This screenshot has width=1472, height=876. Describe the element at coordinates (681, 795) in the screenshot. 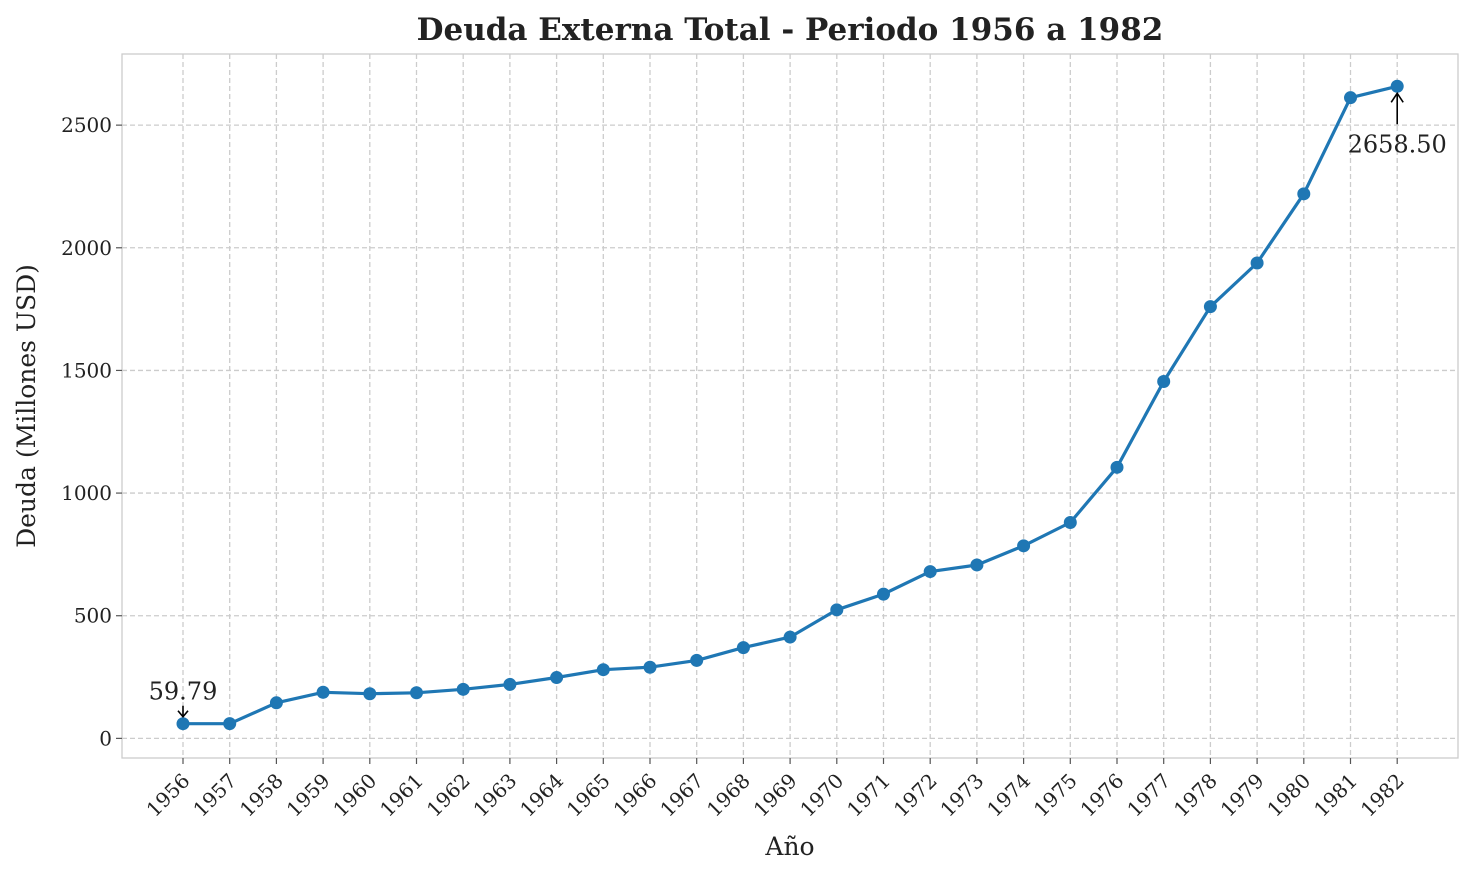

I see `x-tick-label: 1967` at that location.